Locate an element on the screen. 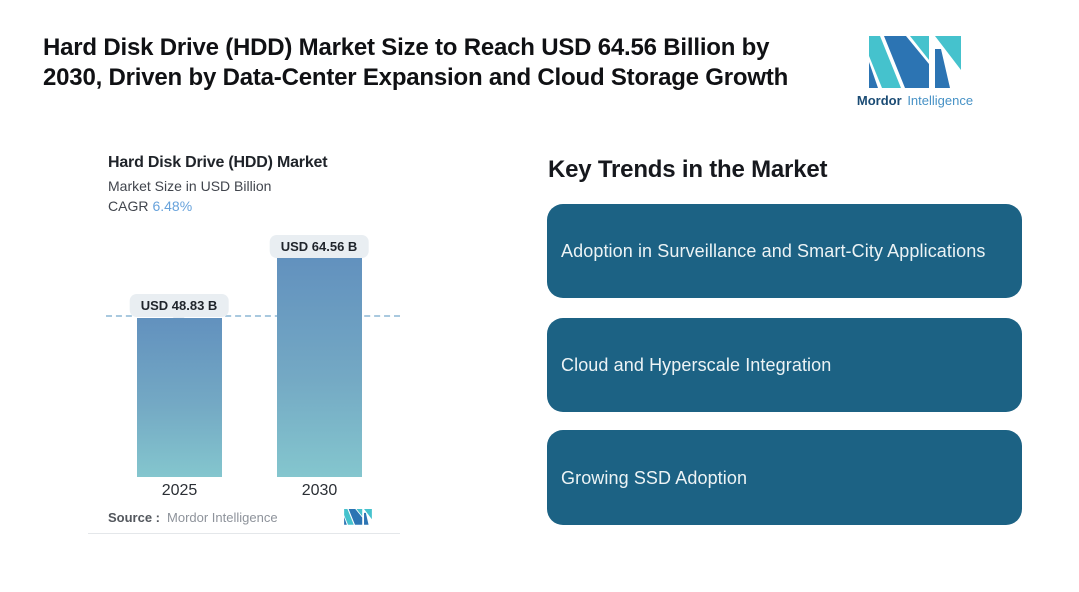 Image resolution: width=1079 pixels, height=592 pixels. trend-card-ssd-adoption: Growing SSD Adoption is located at coordinates (784, 477).